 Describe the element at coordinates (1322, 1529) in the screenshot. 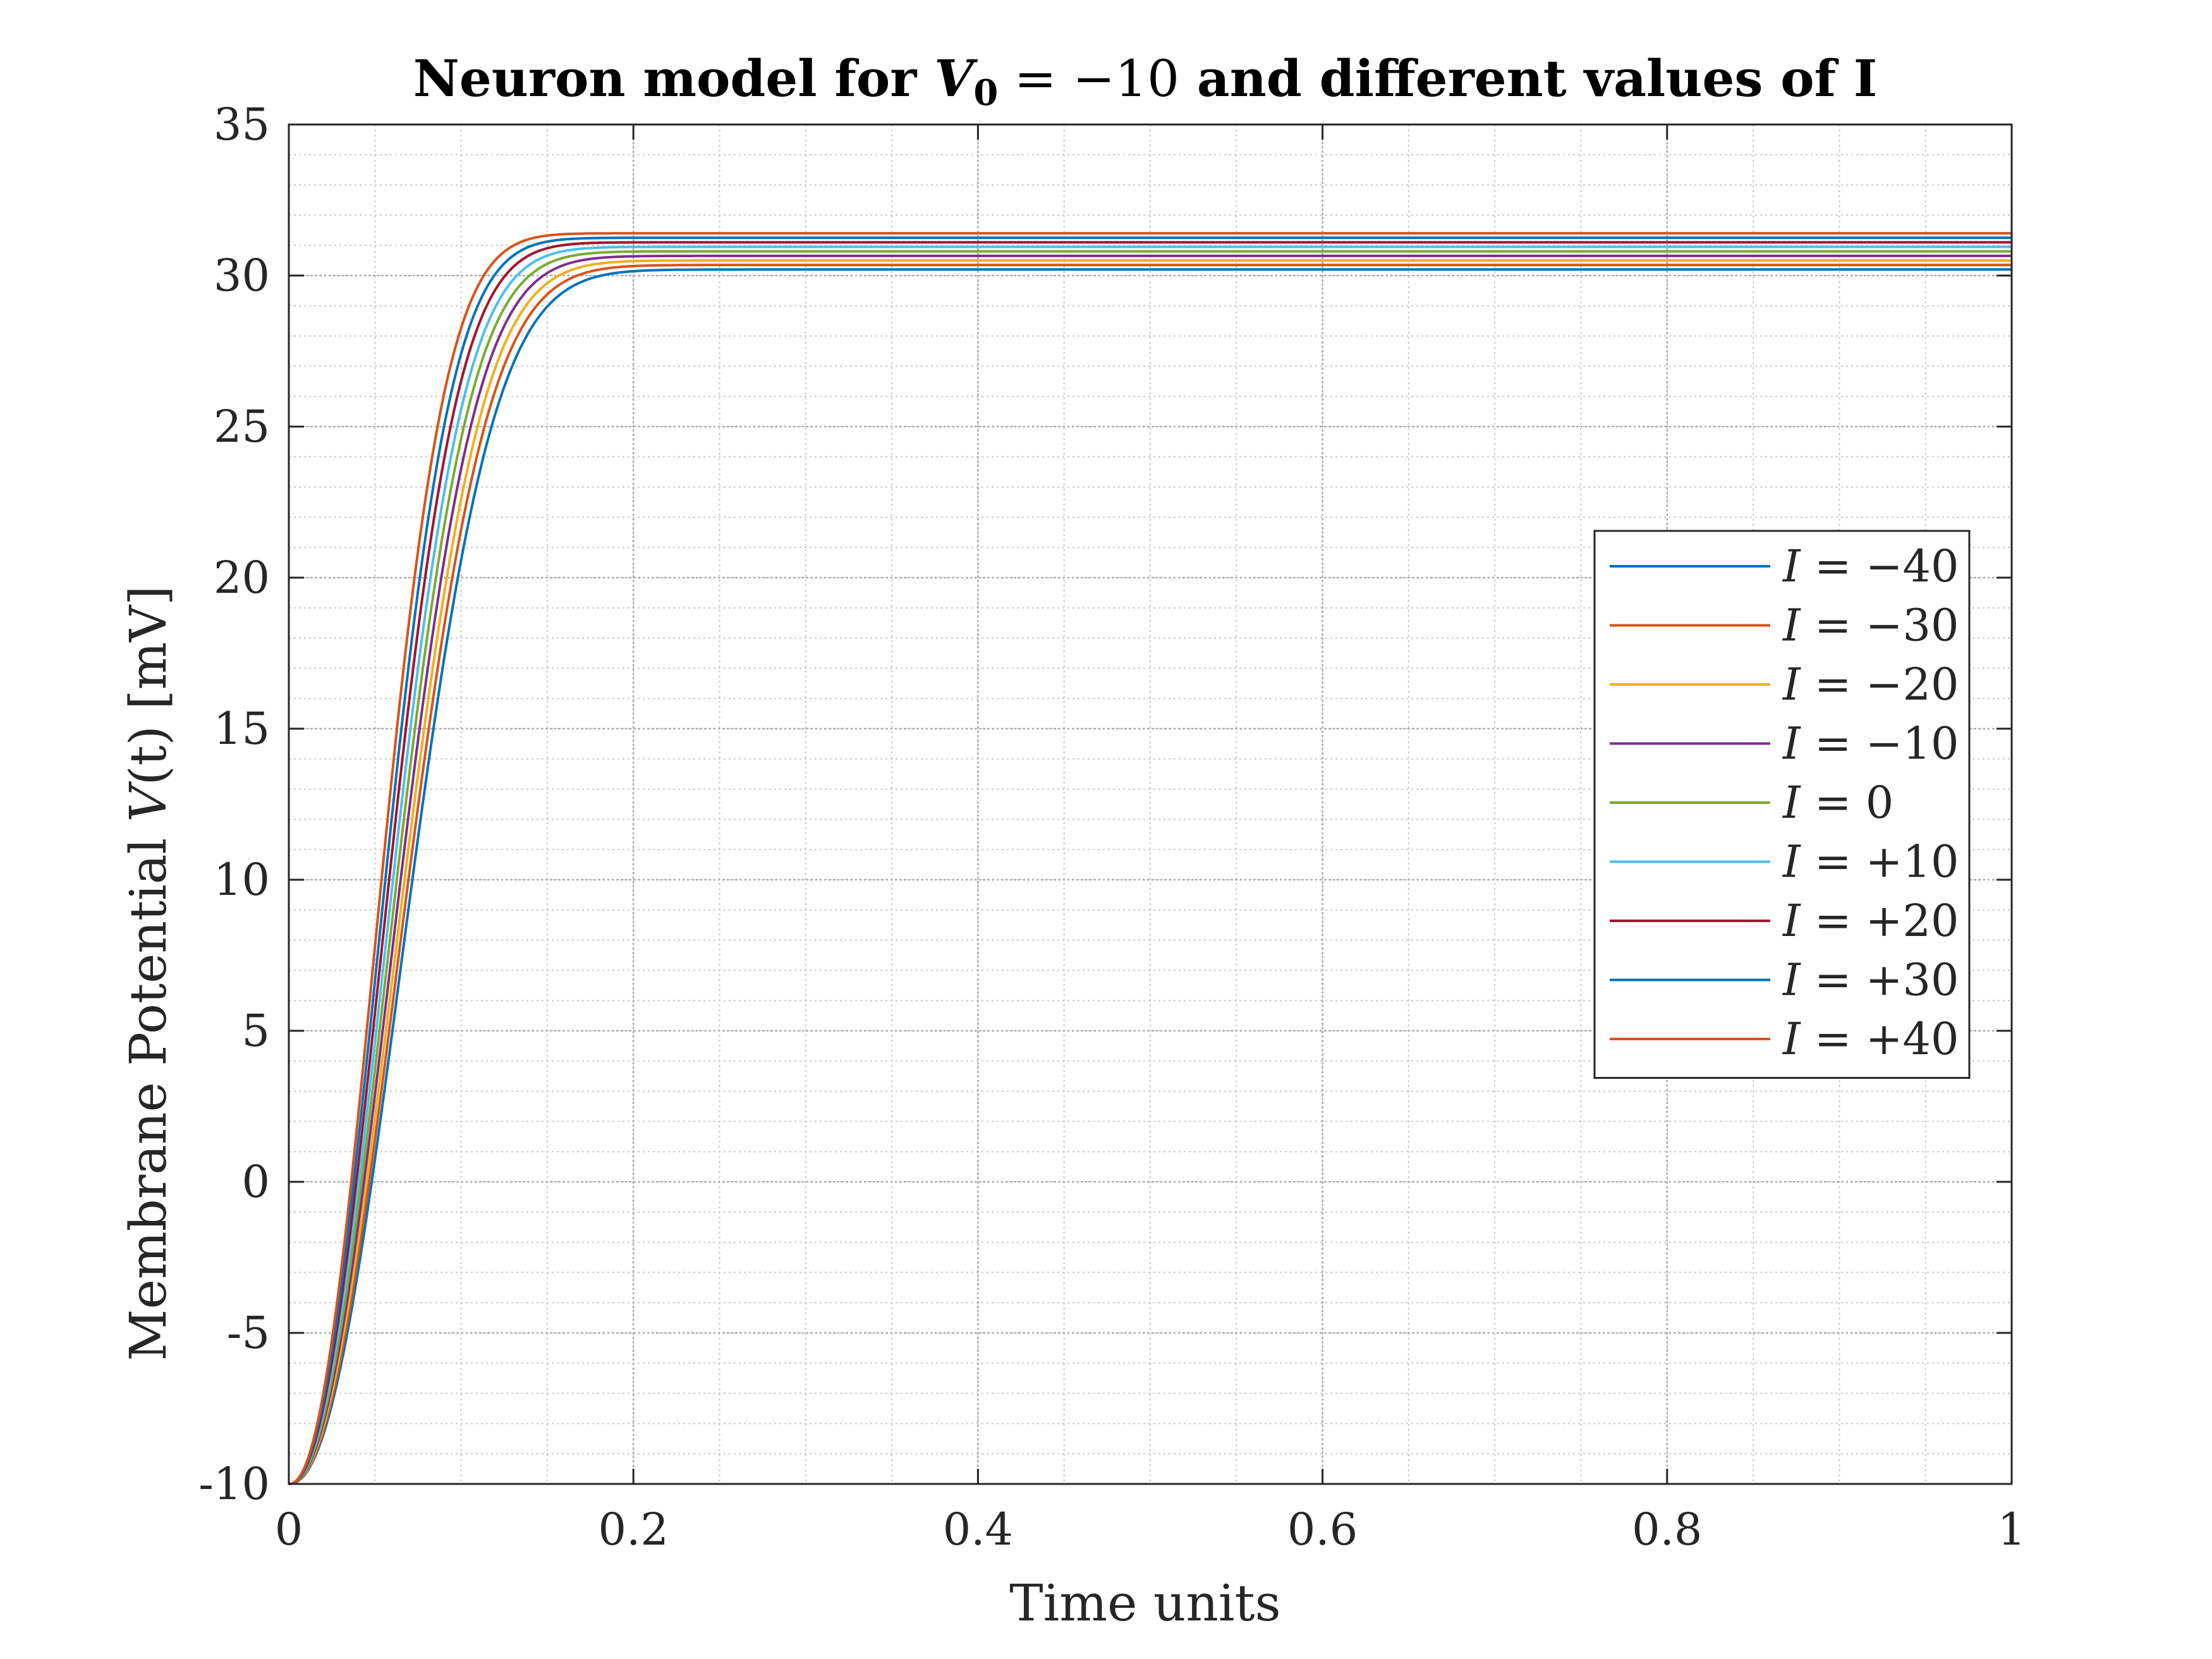

I see `x-tick-label: 0.6` at that location.